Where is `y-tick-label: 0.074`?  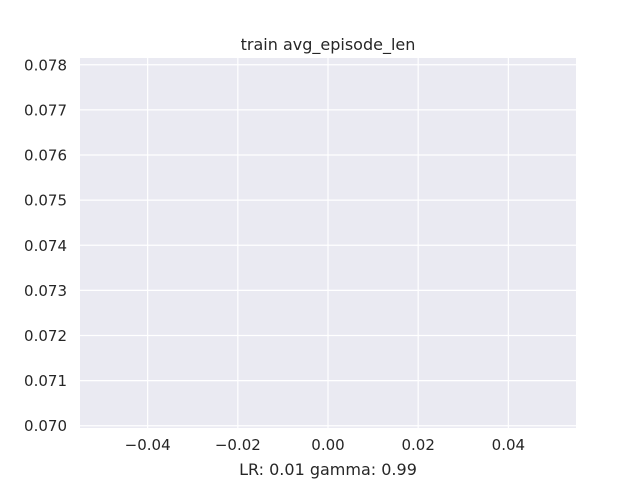 y-tick-label: 0.074 is located at coordinates (45, 246).